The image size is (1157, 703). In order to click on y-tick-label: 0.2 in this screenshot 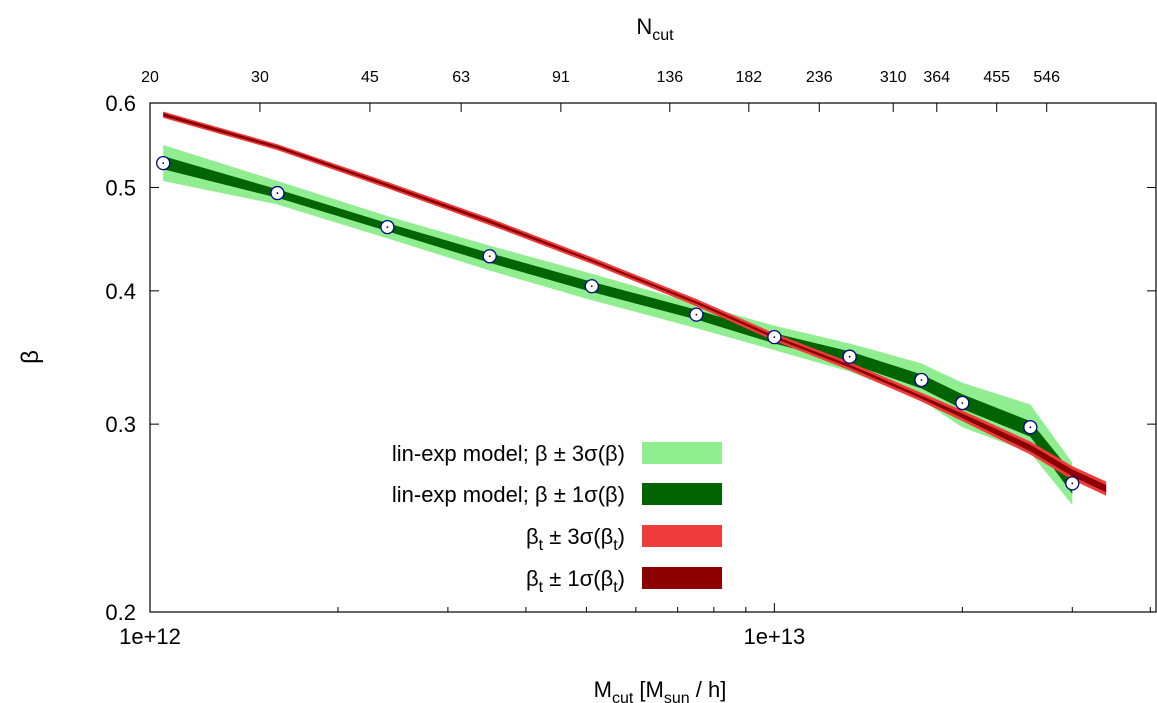, I will do `click(120, 612)`.